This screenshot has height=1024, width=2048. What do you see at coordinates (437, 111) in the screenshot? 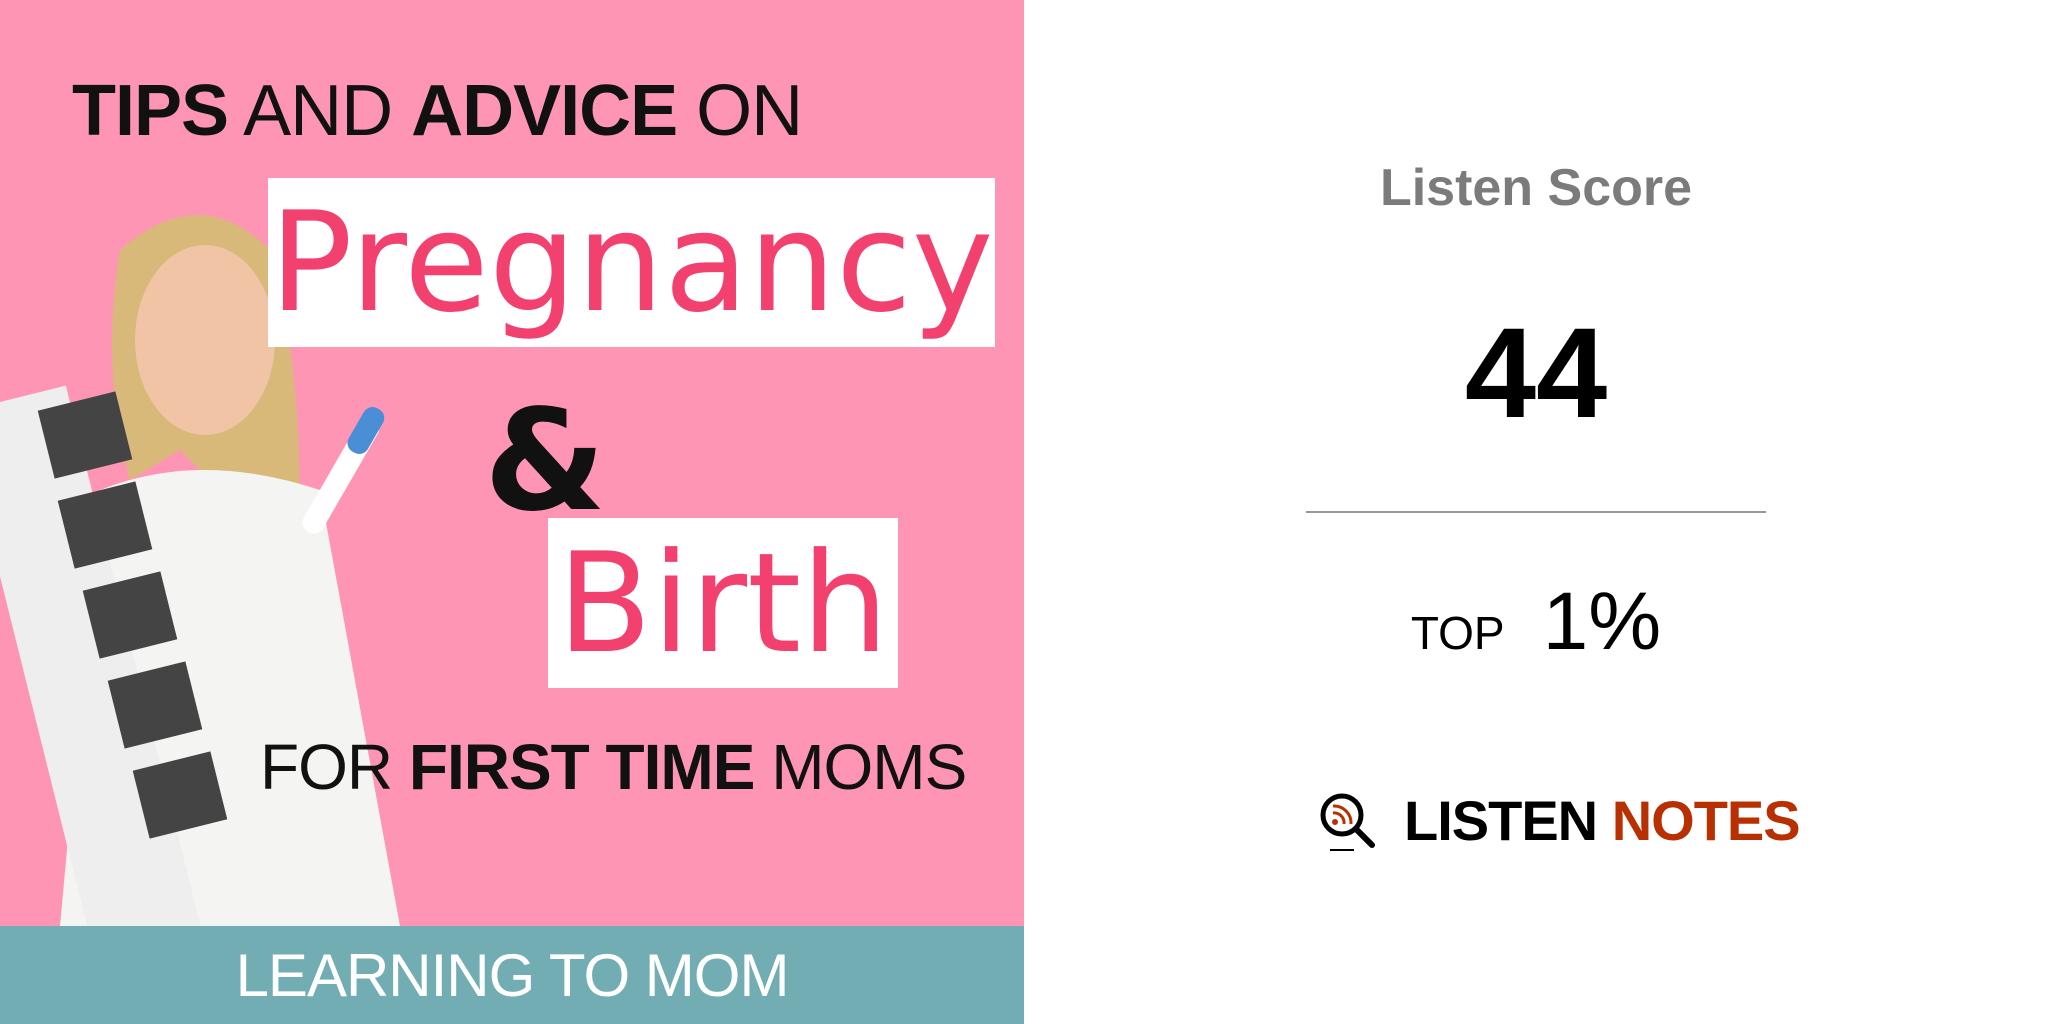
I see `headline: TIPS AND ADVICE ON` at bounding box center [437, 111].